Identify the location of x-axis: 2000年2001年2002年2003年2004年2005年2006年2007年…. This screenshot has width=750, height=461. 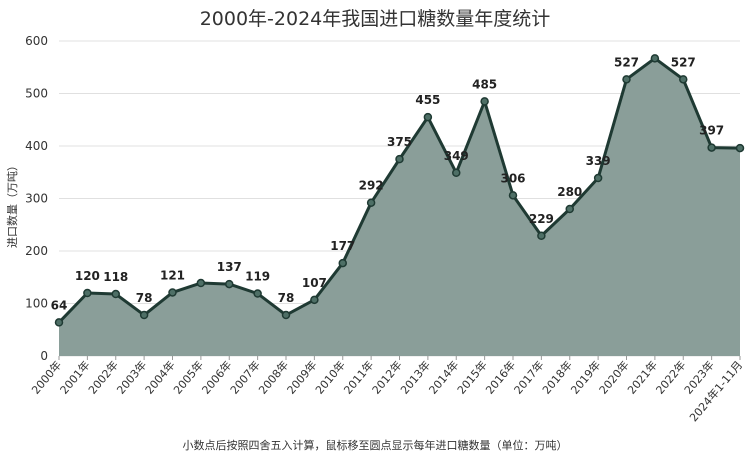
(387, 390).